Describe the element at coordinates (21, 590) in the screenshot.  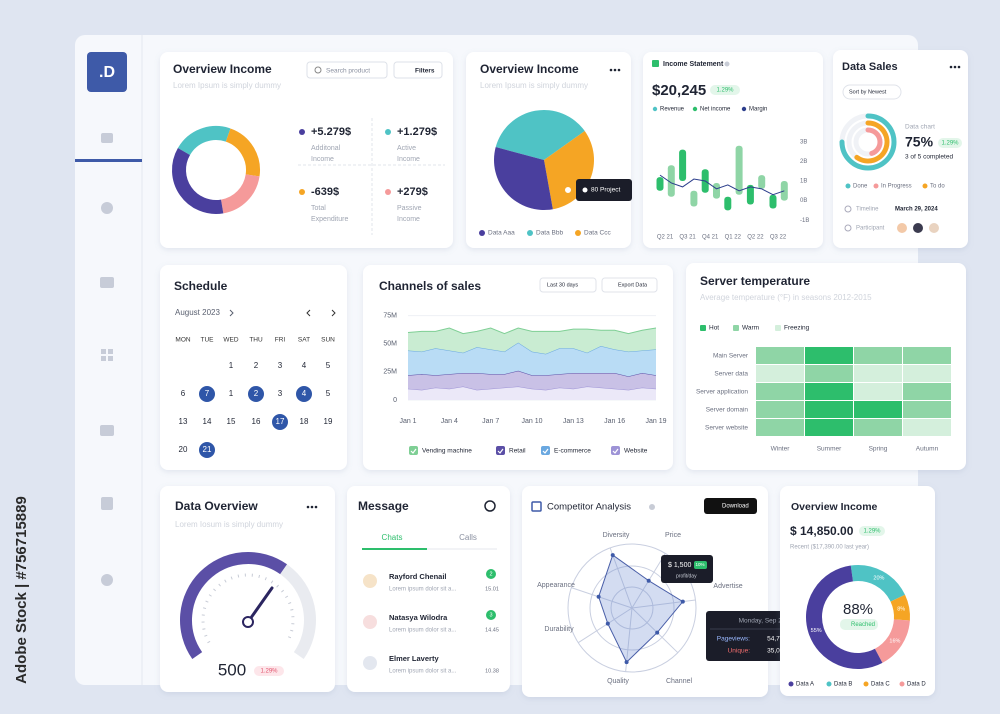
I see `watermark: Adobe Stock | #756715889` at that location.